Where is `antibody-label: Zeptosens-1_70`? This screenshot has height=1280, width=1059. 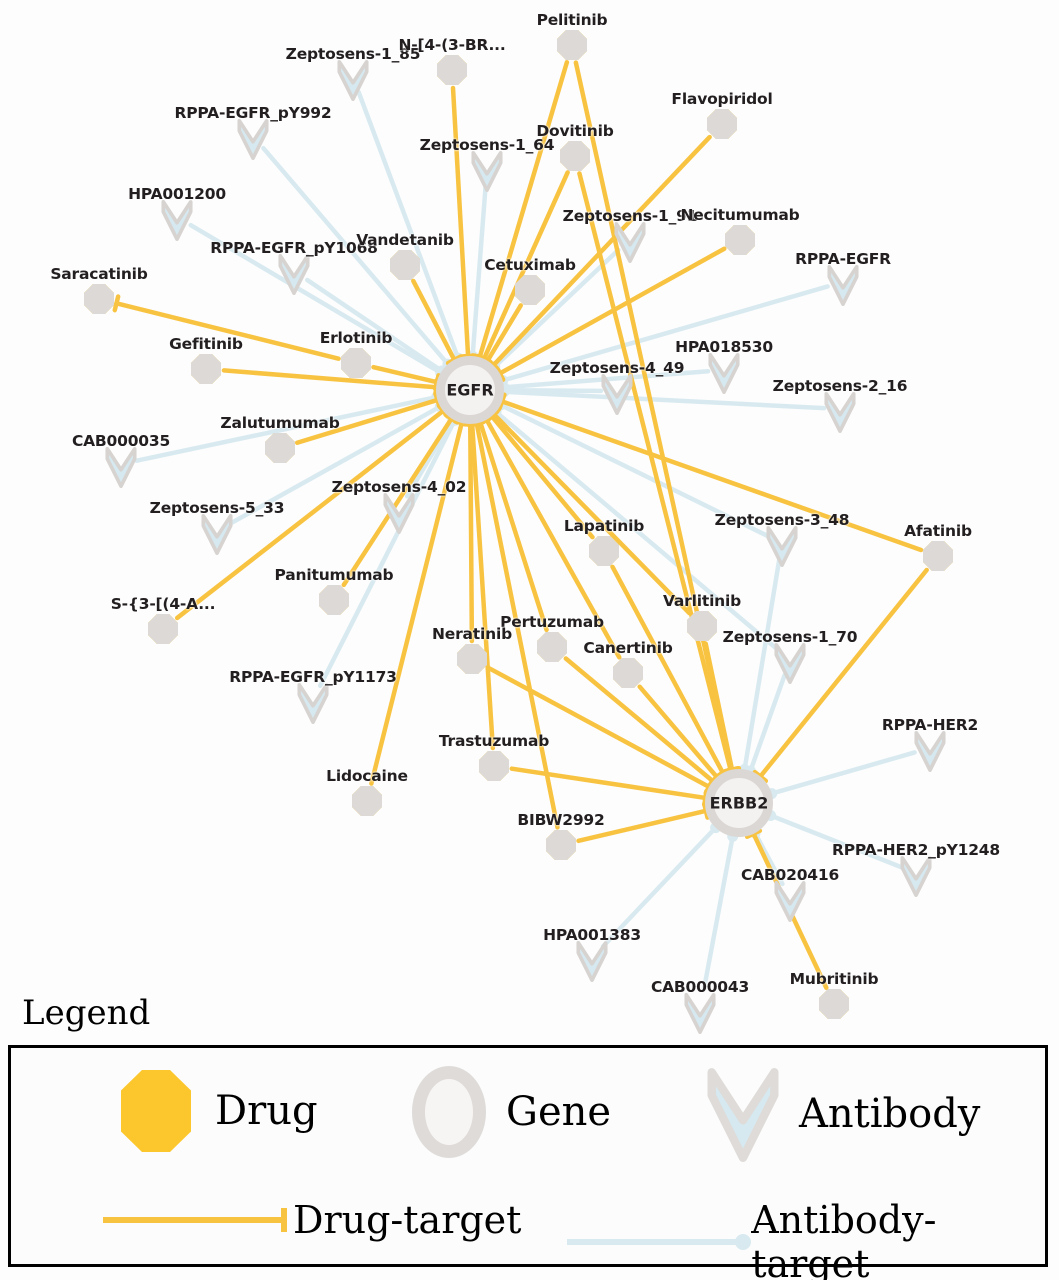 antibody-label: Zeptosens-1_70 is located at coordinates (790, 637).